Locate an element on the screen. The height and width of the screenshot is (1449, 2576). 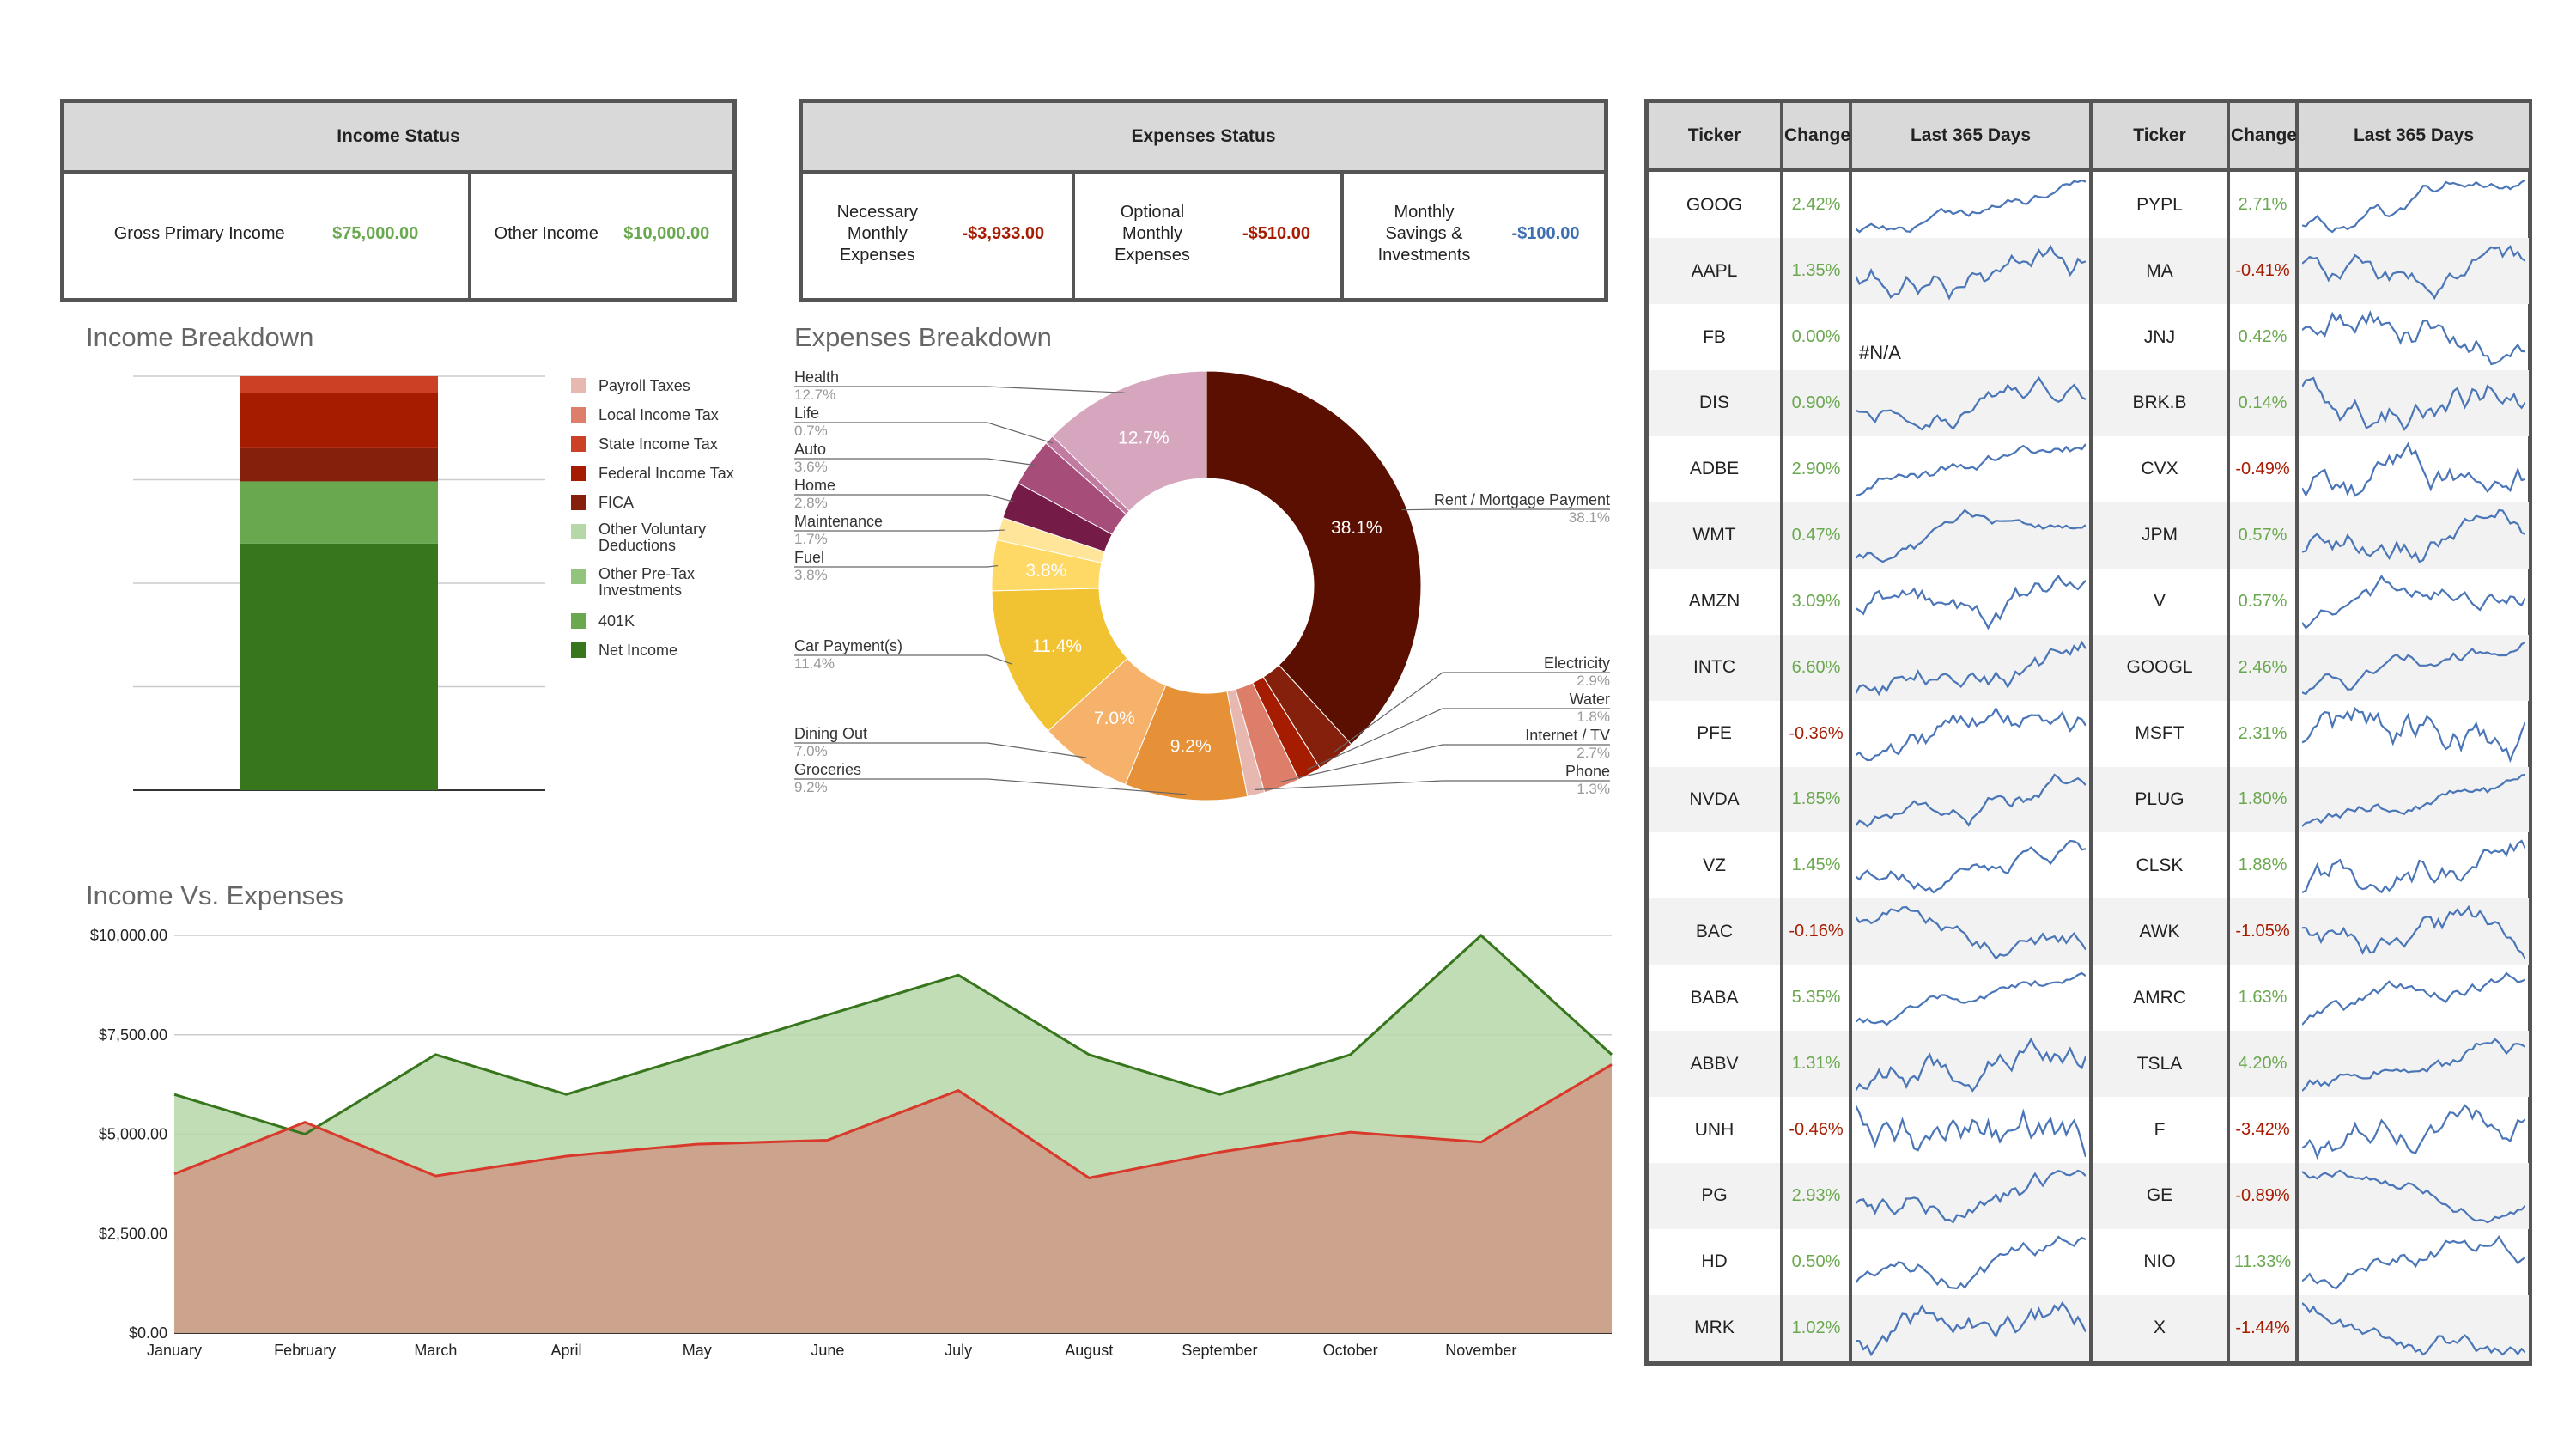
ticker-symbol: PYPL is located at coordinates (2158, 204).